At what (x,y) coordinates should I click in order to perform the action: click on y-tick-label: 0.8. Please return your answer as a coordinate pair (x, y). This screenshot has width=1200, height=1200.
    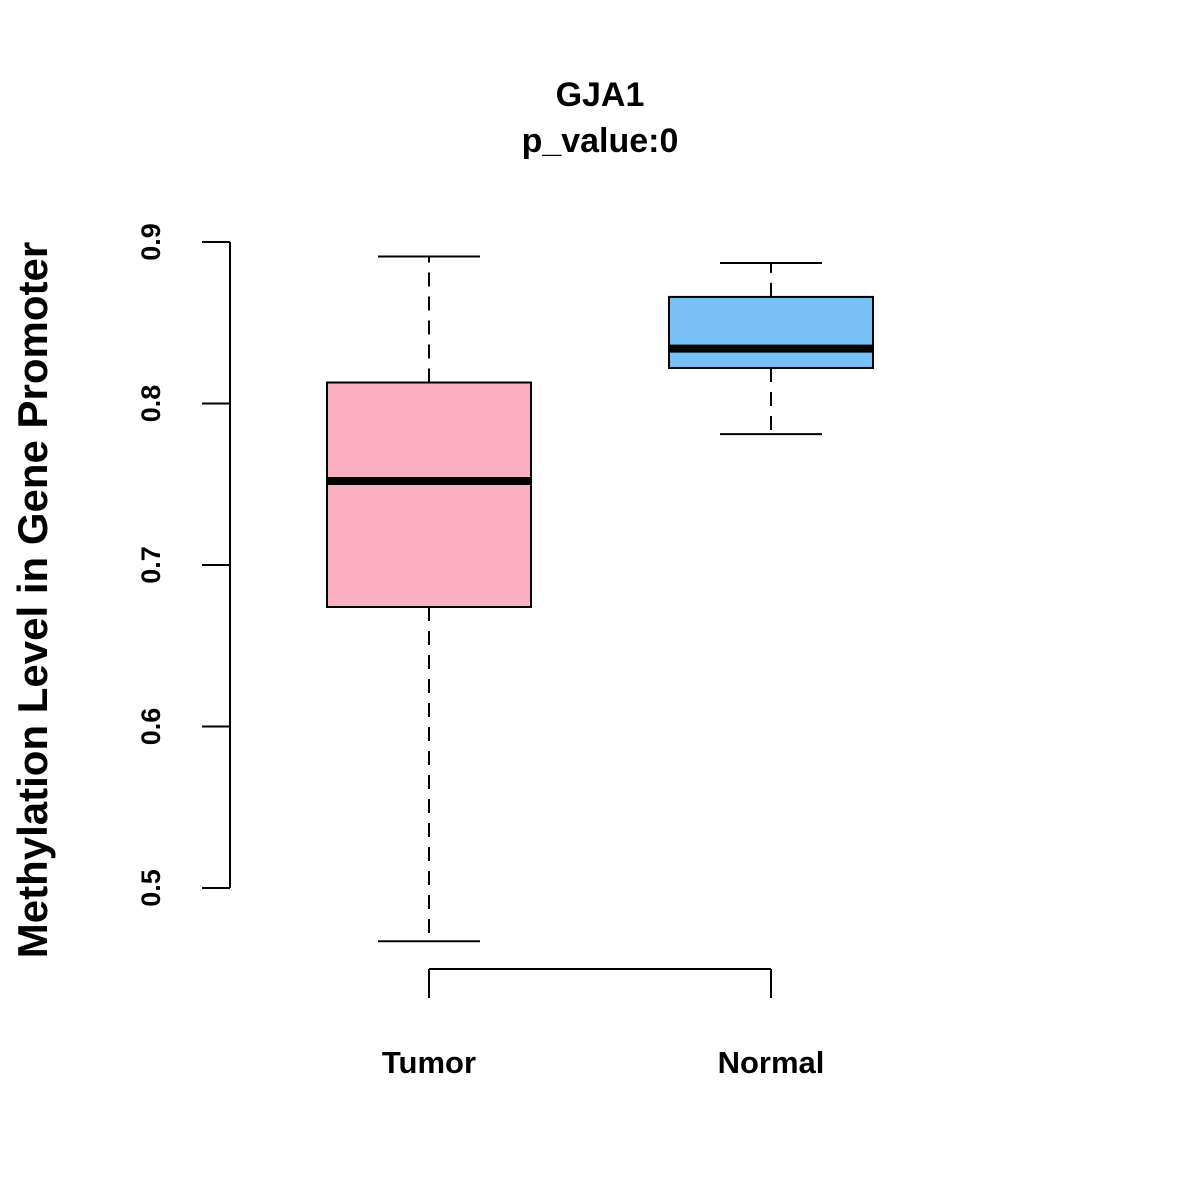
    Looking at the image, I should click on (151, 404).